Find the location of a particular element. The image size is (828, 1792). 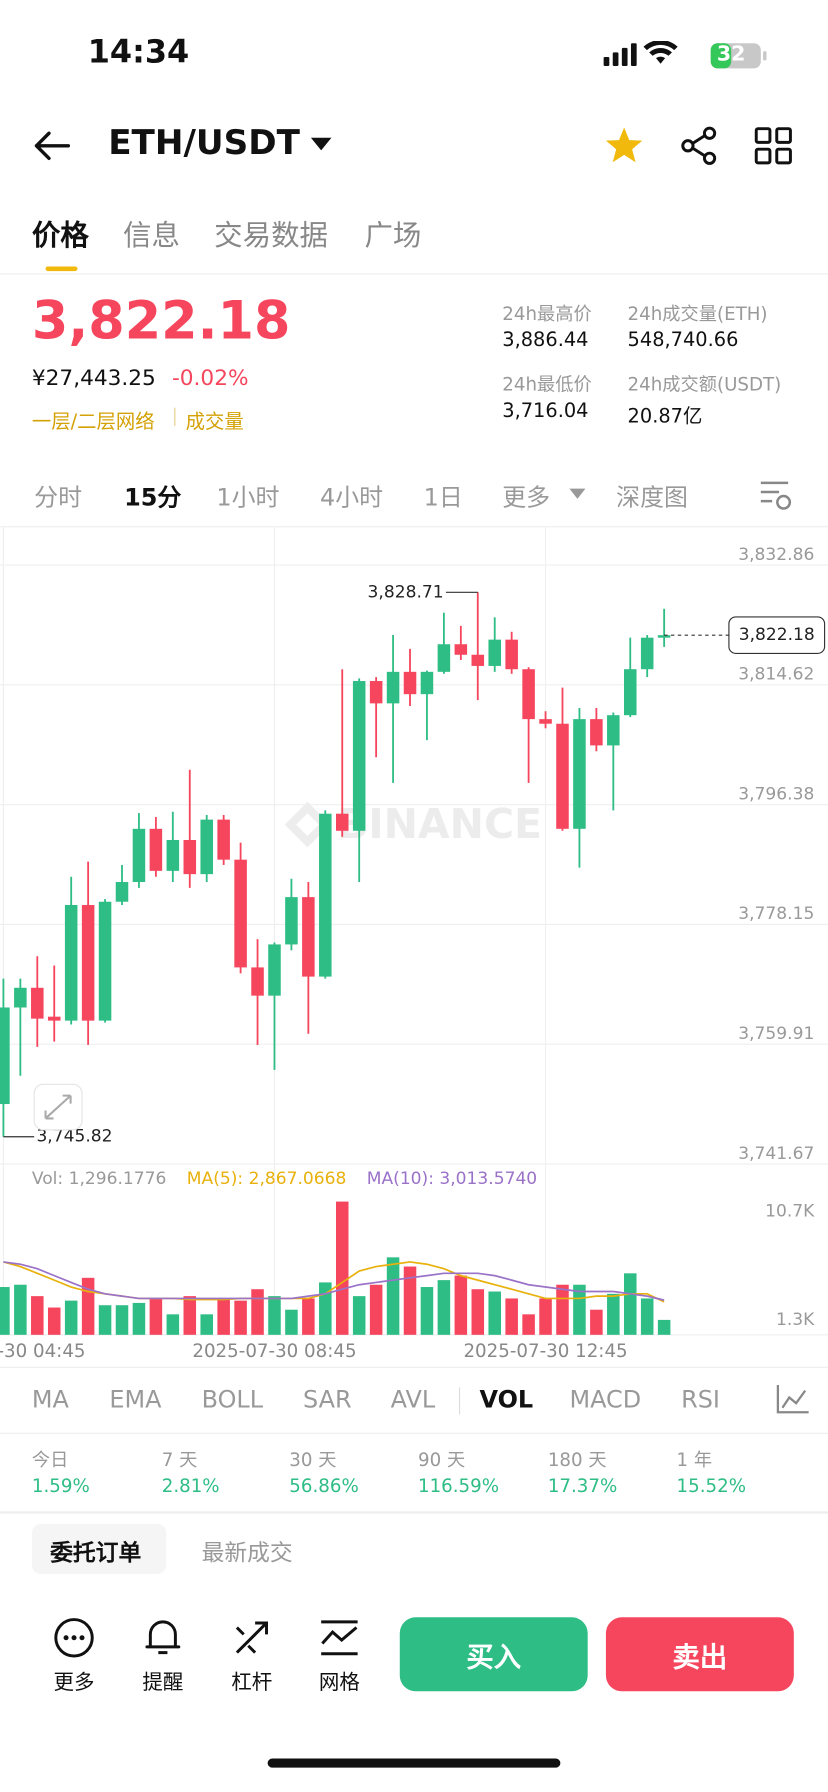

indicator-tab: MACD is located at coordinates (605, 1400).